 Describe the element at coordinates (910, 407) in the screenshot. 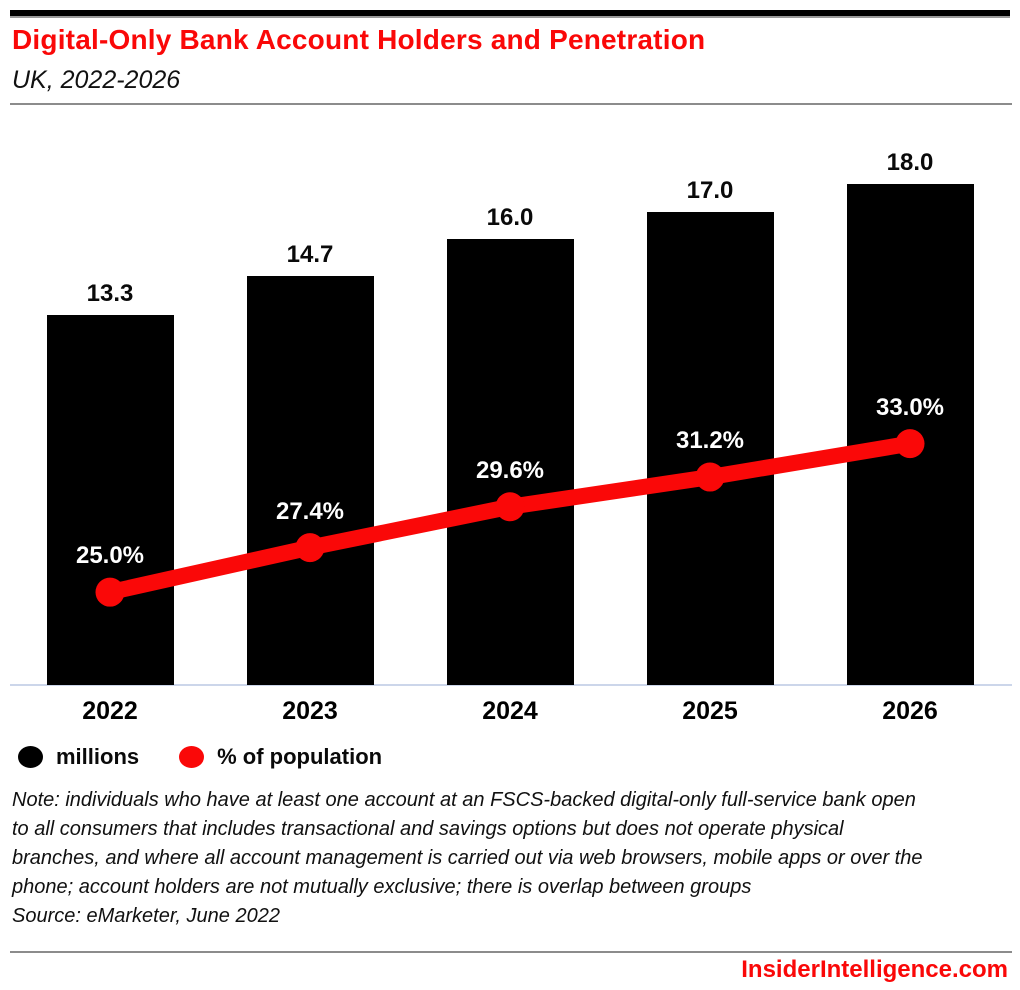

I see `pct-label-2026: 33.0%` at that location.